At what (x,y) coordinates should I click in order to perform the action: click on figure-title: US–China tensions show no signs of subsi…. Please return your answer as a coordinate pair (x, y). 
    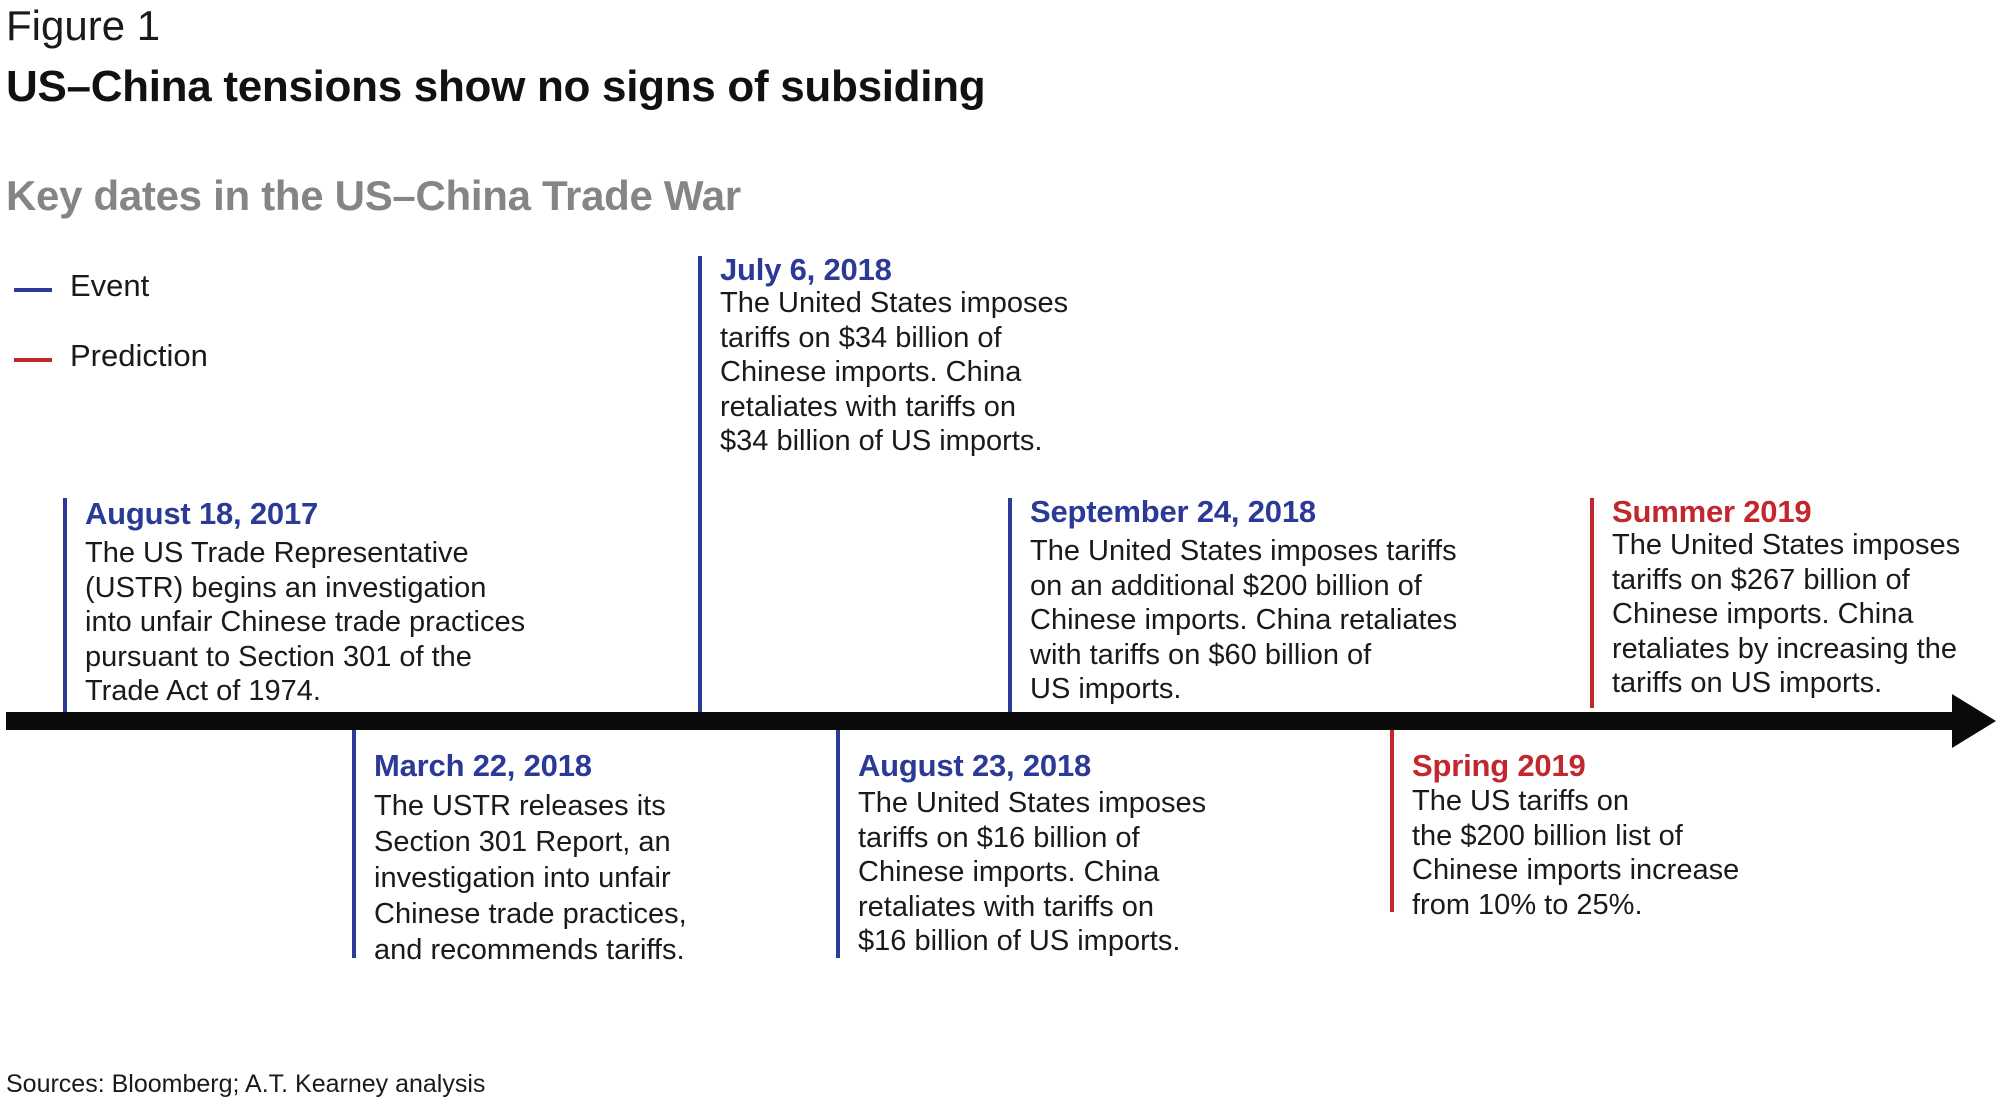
    Looking at the image, I should click on (496, 86).